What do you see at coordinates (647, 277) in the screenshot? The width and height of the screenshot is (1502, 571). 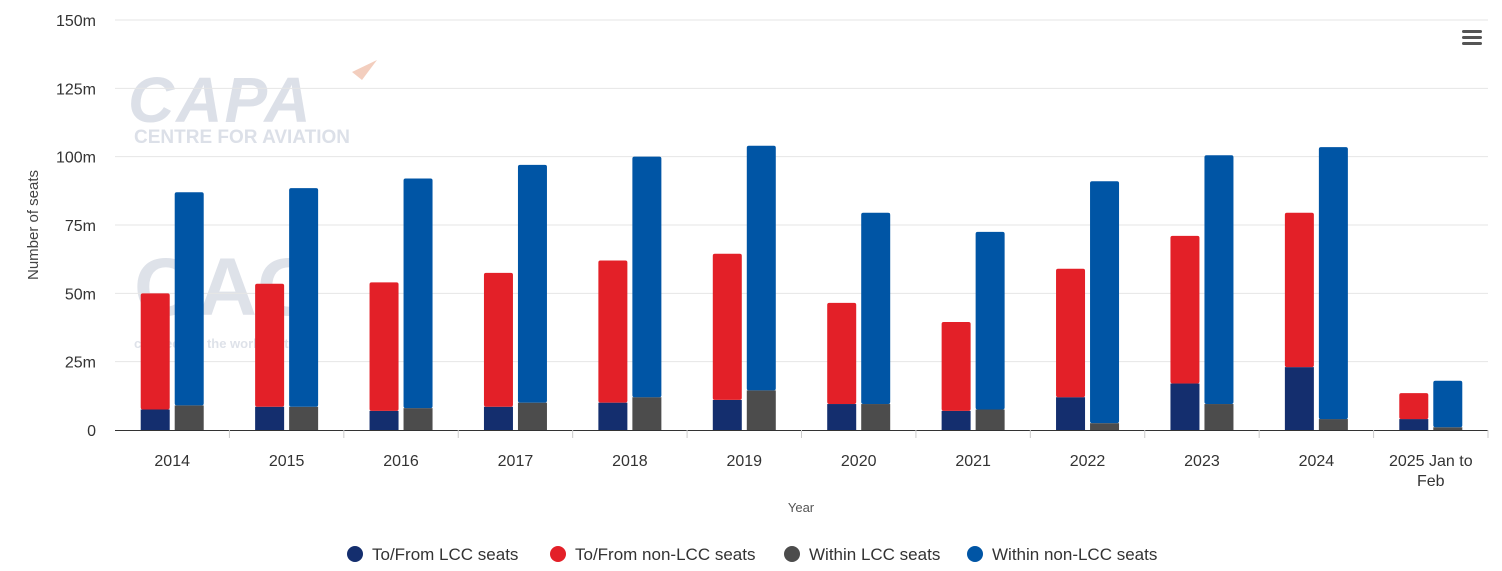 I see `bar-within-non-lcc-seats-2018` at bounding box center [647, 277].